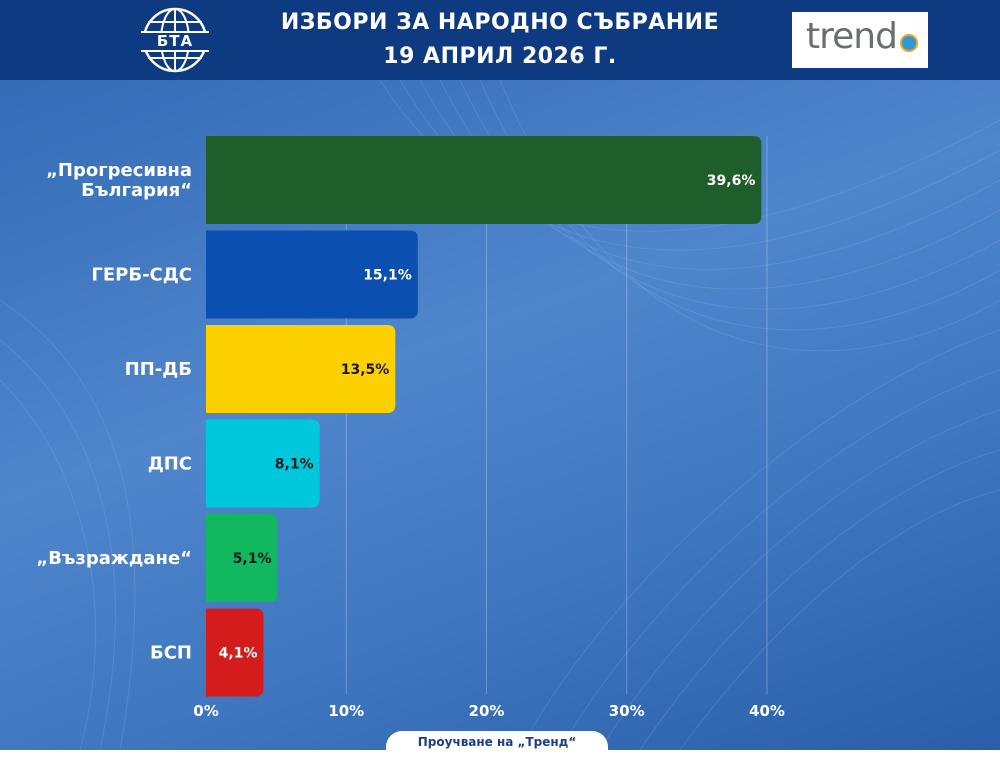  I want to click on x-tick-label: 30%, so click(627, 711).